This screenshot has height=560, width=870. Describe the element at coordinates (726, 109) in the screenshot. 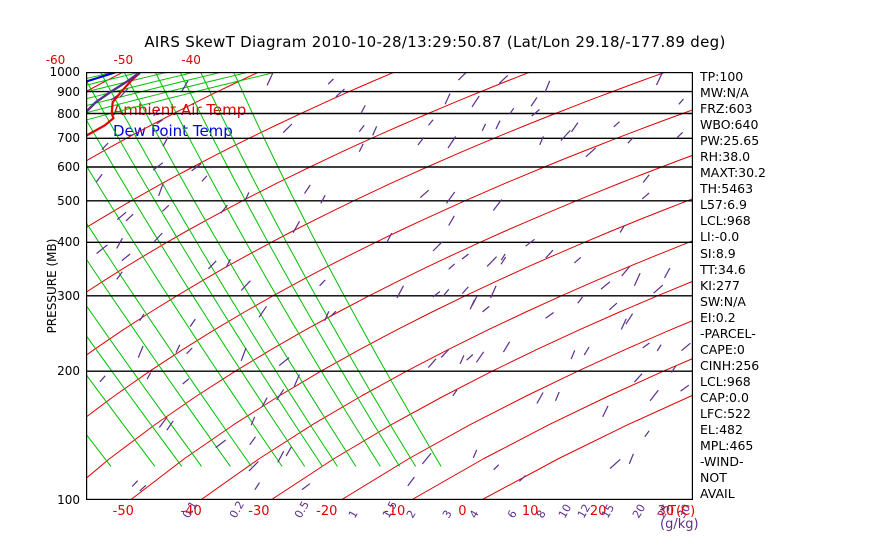

I see `stat-item: FRZ:603` at that location.